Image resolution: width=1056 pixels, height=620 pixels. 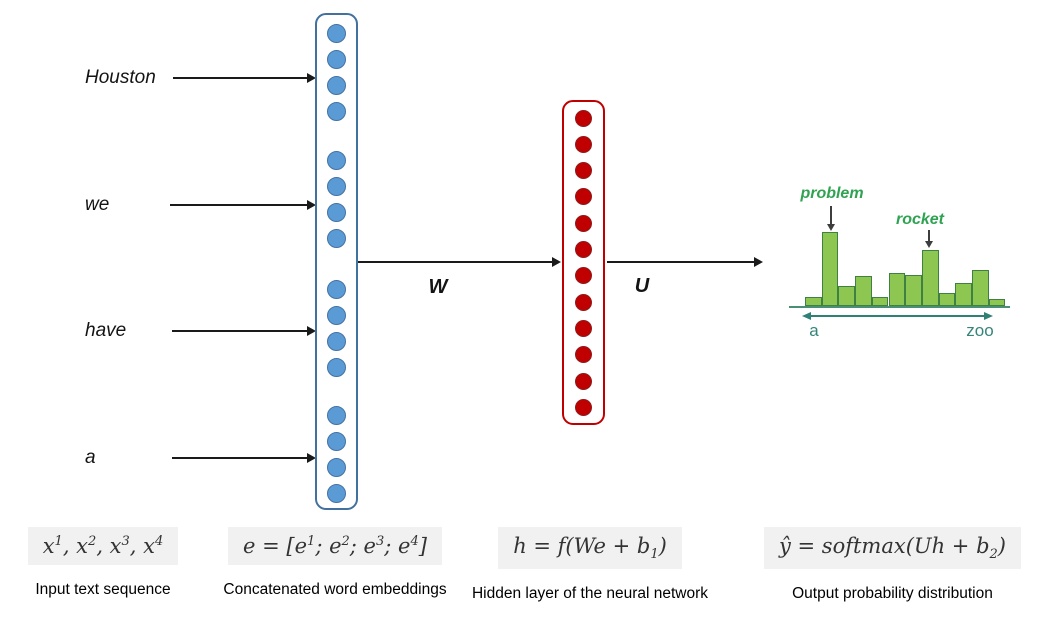 I want to click on weight-W-label: W, so click(x=438, y=287).